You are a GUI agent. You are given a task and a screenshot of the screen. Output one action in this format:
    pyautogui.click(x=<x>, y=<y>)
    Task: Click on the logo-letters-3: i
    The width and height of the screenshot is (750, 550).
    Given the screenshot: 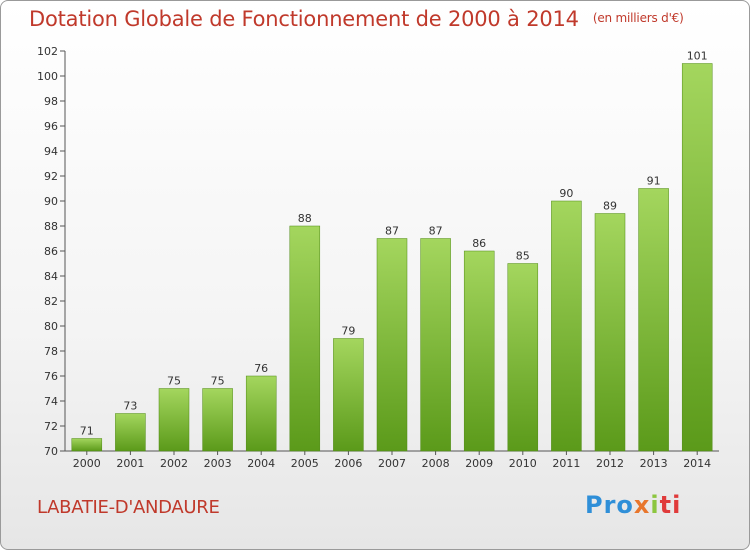 What is the action you would take?
    pyautogui.click(x=655, y=505)
    